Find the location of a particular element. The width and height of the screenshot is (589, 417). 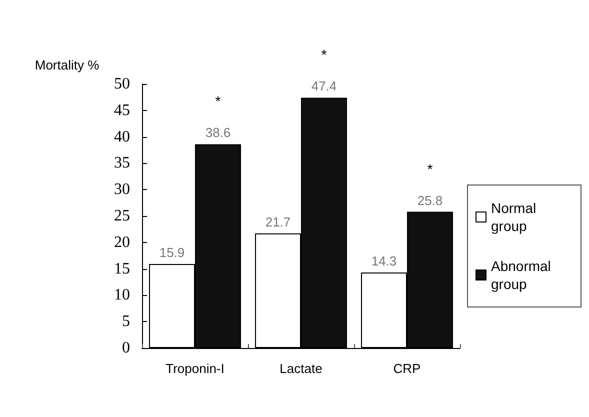

data-label: 38.6 is located at coordinates (218, 132).